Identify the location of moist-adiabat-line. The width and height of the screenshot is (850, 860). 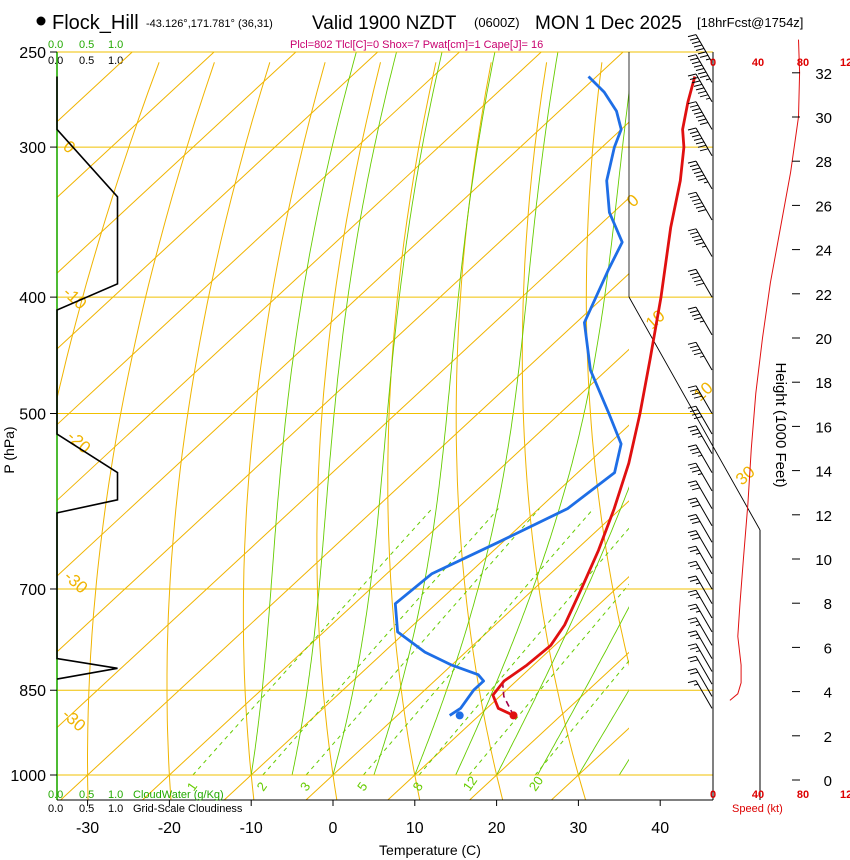
(387, 414).